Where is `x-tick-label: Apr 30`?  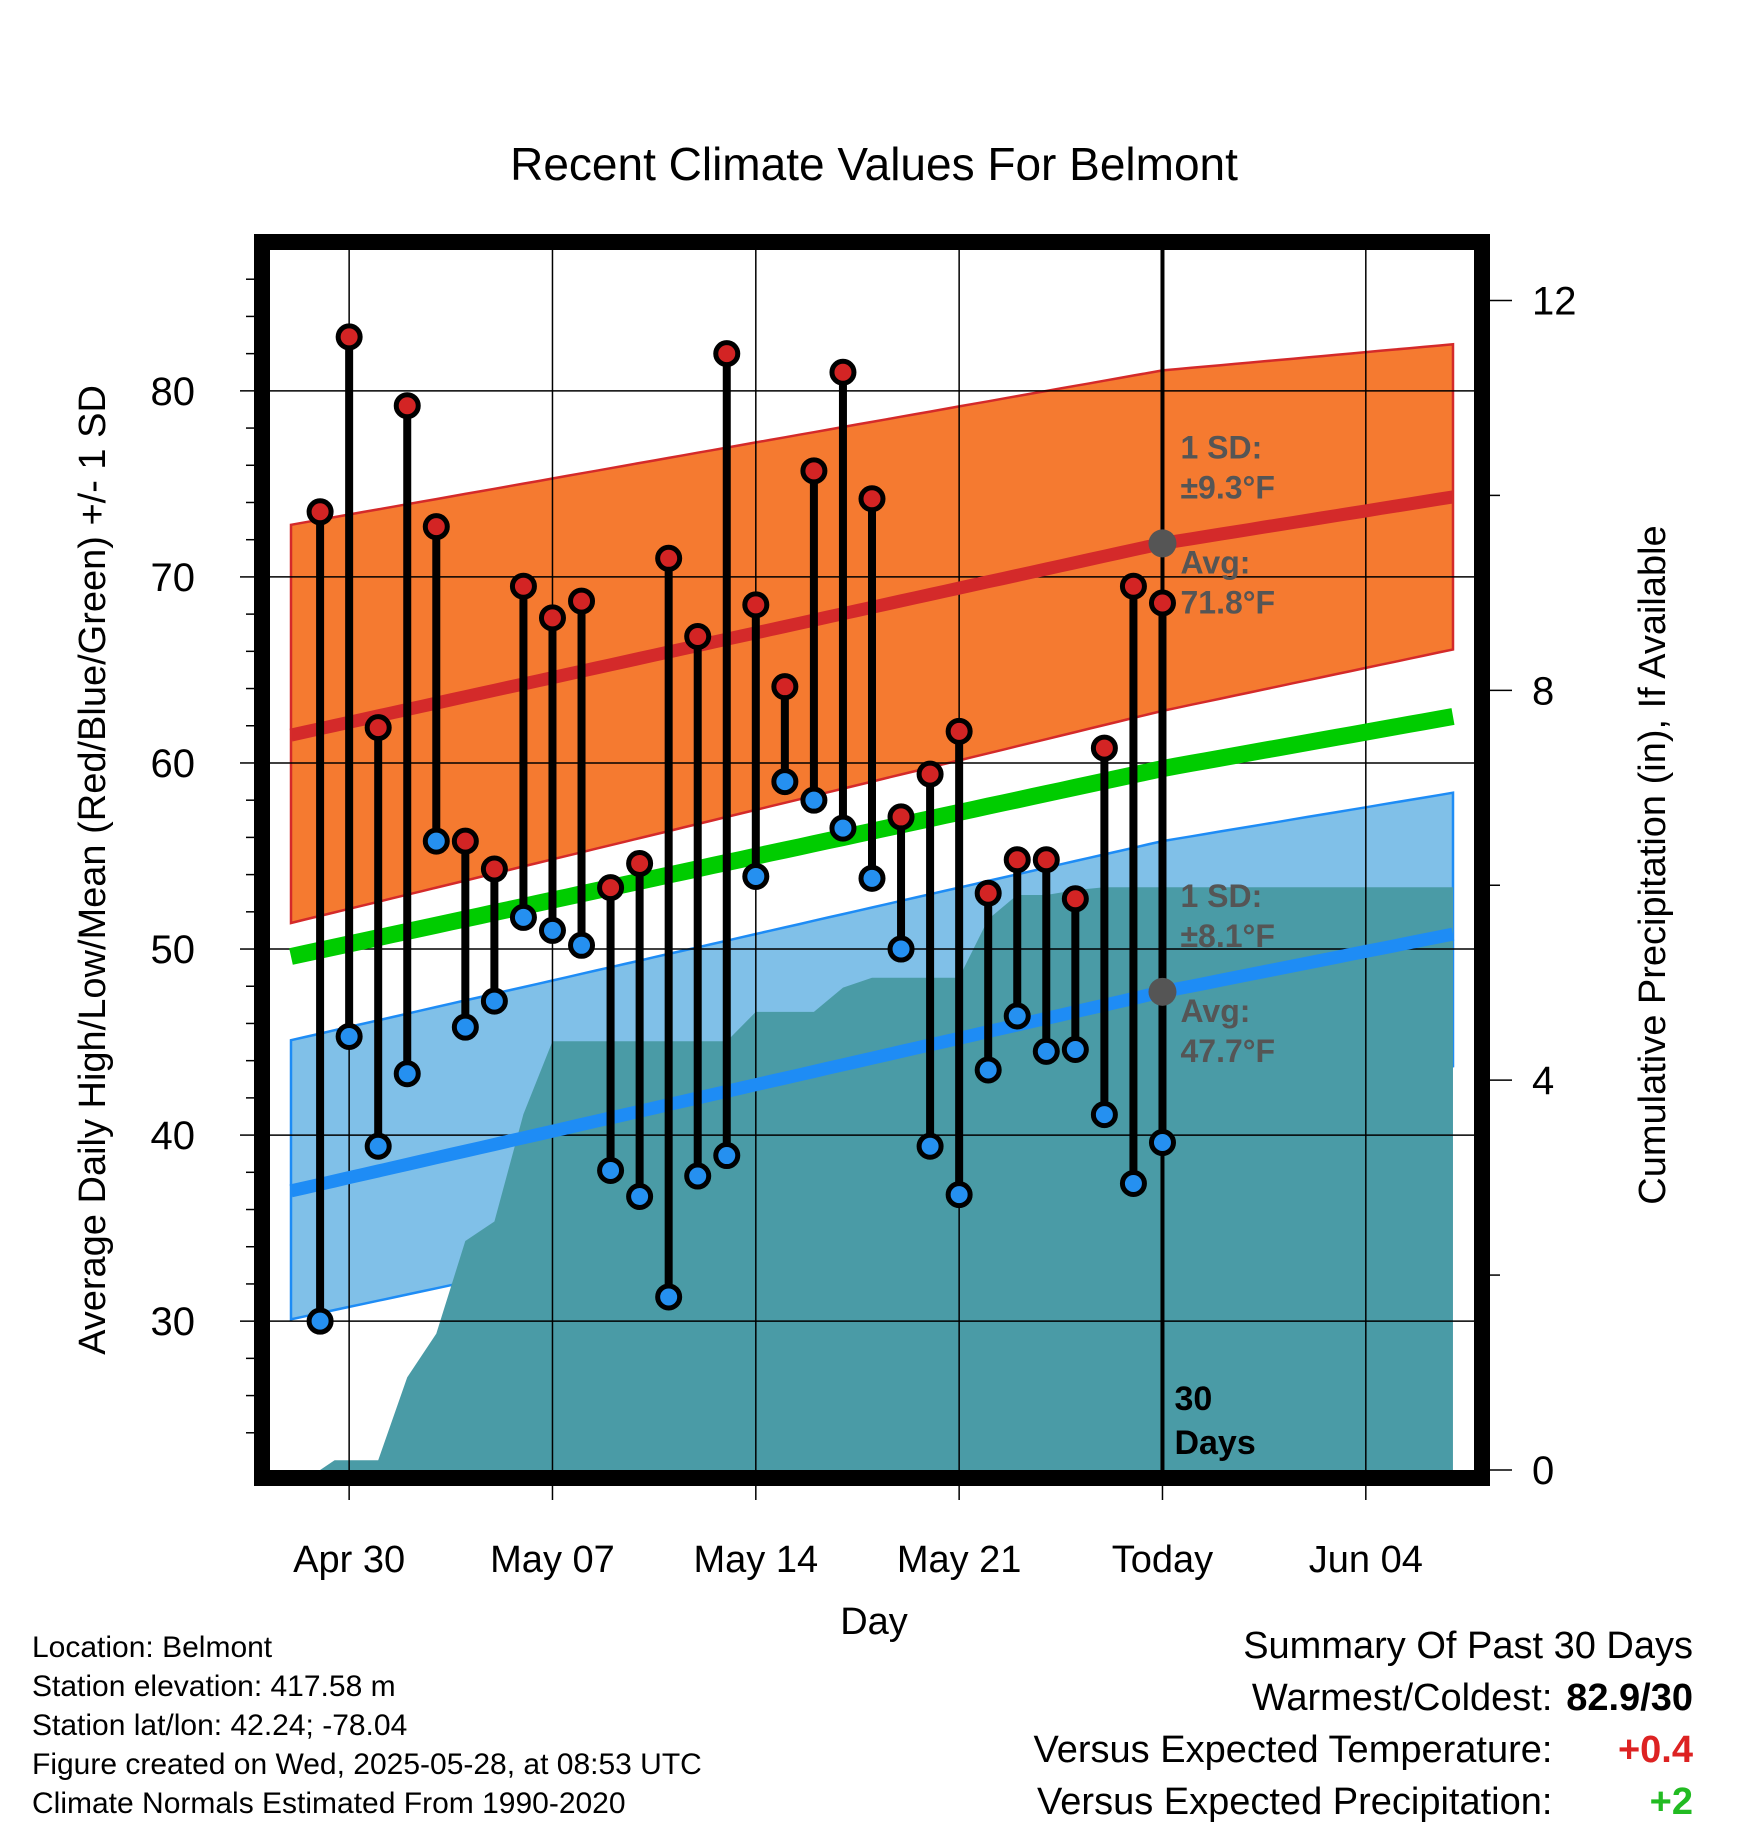
x-tick-label: Apr 30 is located at coordinates (349, 1560).